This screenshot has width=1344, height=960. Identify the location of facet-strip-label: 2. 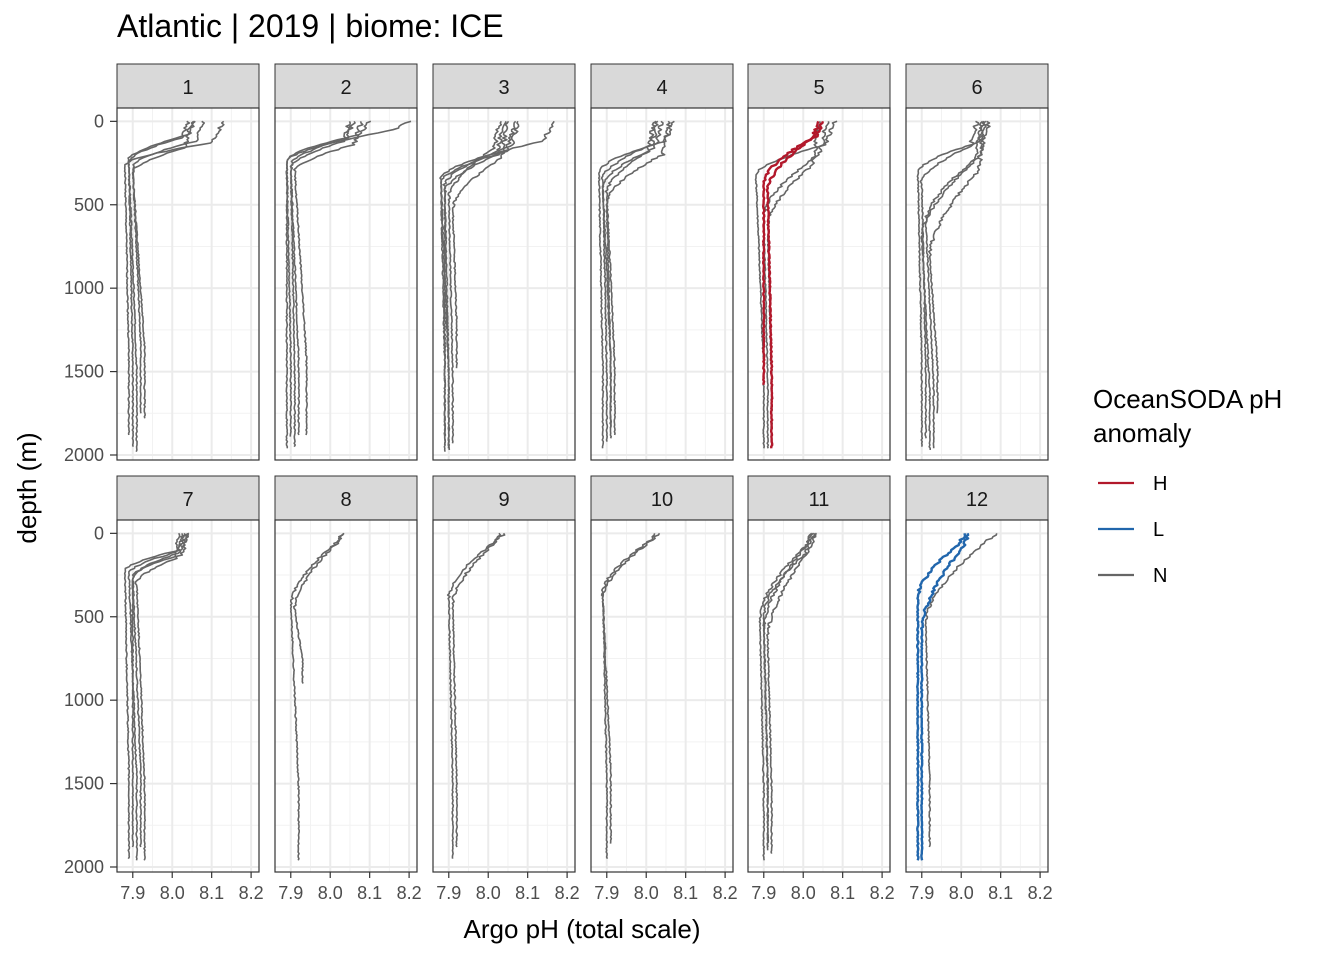
(345, 88).